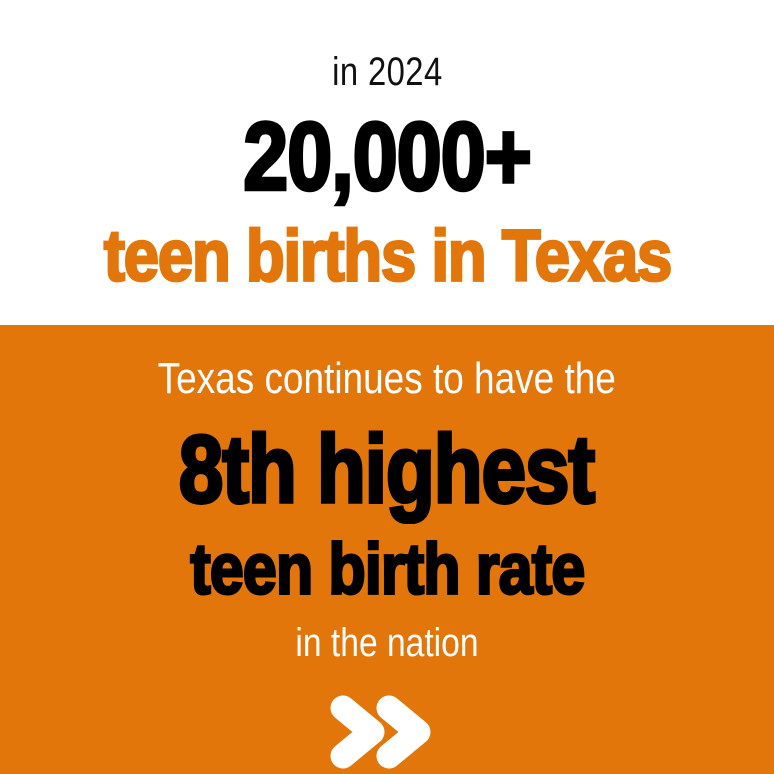 The width and height of the screenshot is (774, 774). What do you see at coordinates (387, 732) in the screenshot?
I see `double-chevron-right-icon` at bounding box center [387, 732].